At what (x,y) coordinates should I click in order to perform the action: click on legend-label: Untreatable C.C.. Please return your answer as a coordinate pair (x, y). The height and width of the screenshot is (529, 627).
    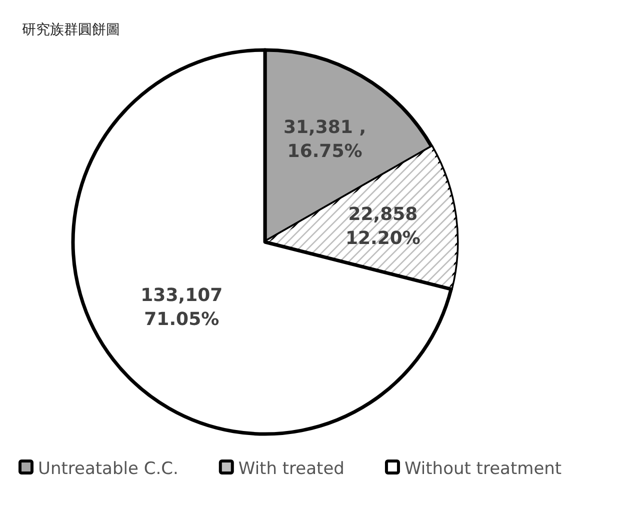
    Looking at the image, I should click on (108, 469).